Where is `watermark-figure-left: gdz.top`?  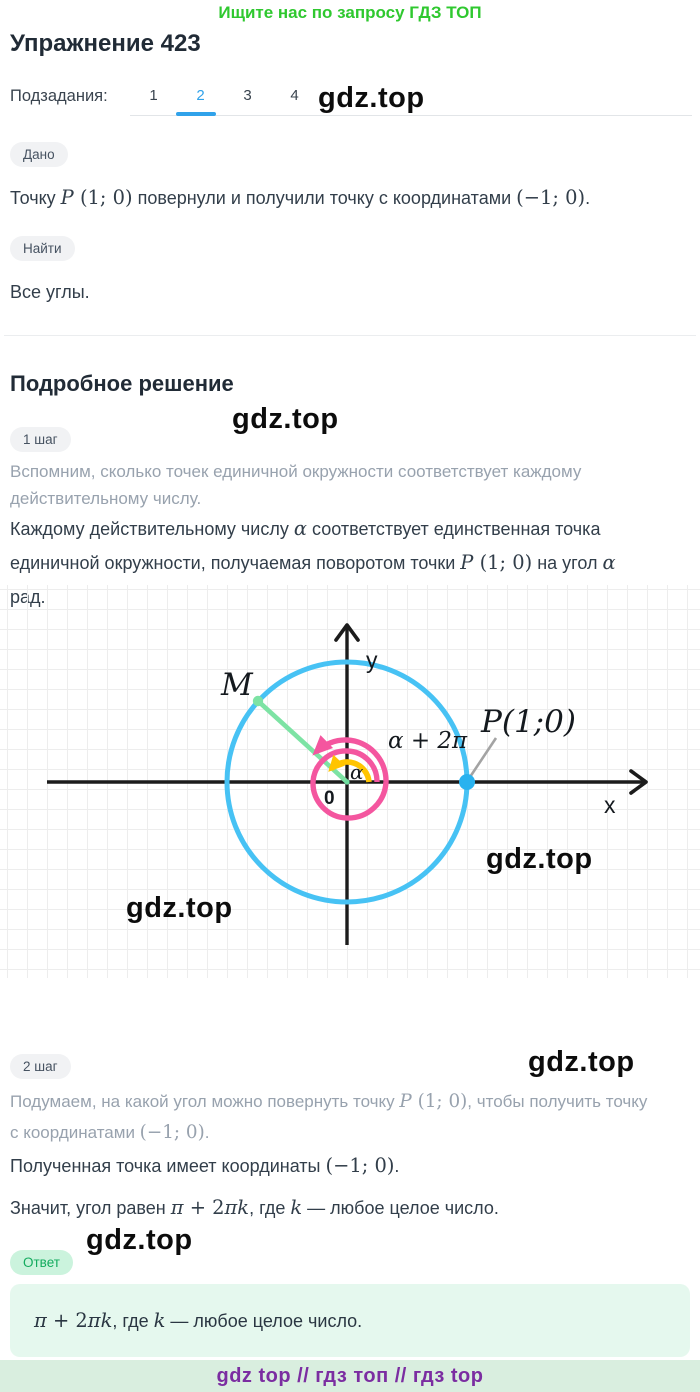 watermark-figure-left: gdz.top is located at coordinates (179, 908).